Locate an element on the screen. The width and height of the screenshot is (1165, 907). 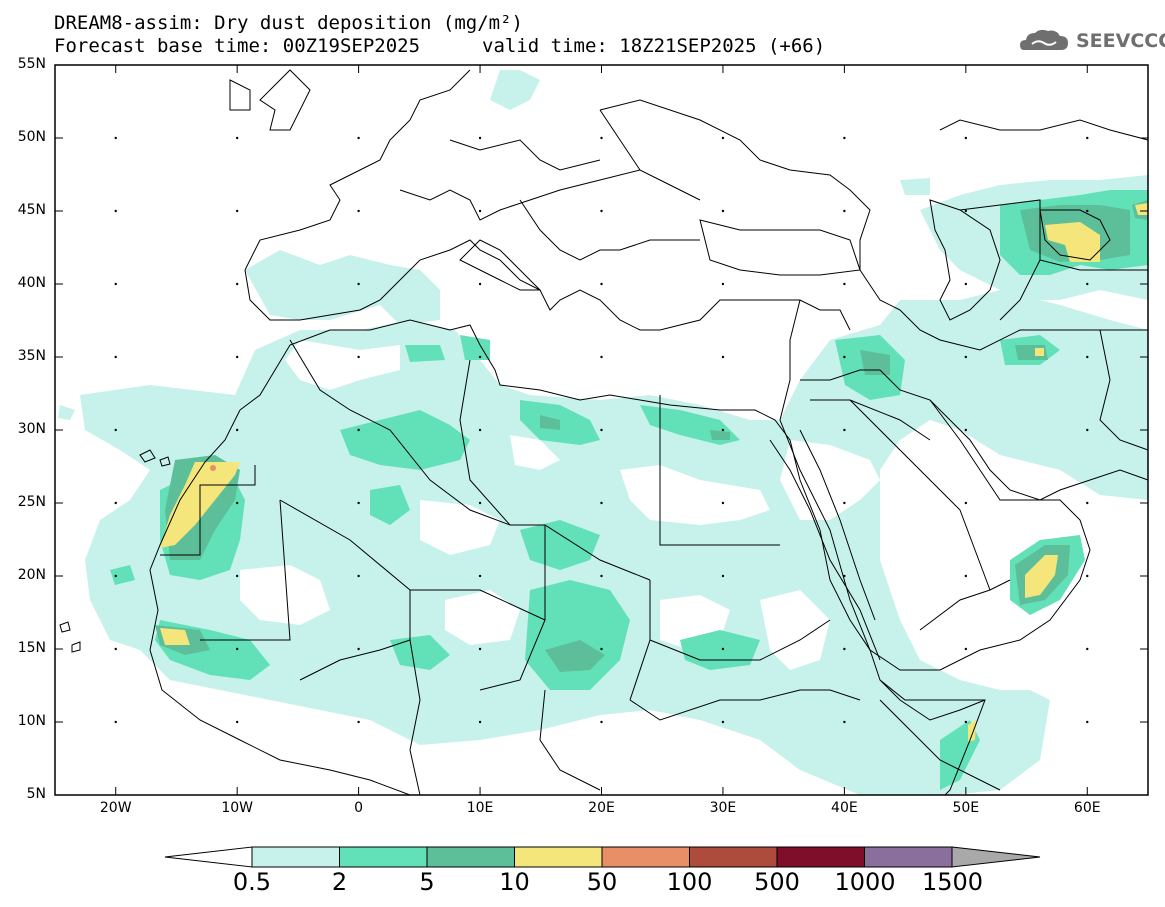
lon-label: 10E is located at coordinates (480, 808).